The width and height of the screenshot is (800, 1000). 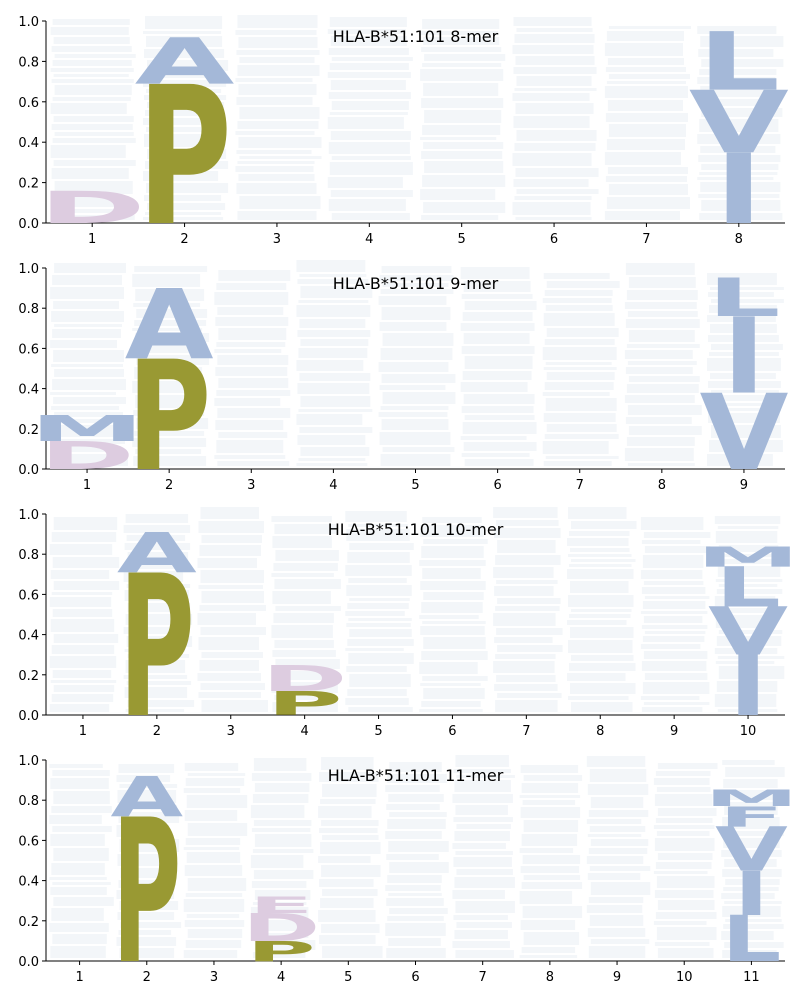 What do you see at coordinates (251, 485) in the screenshot?
I see `x-tick-label: 3` at bounding box center [251, 485].